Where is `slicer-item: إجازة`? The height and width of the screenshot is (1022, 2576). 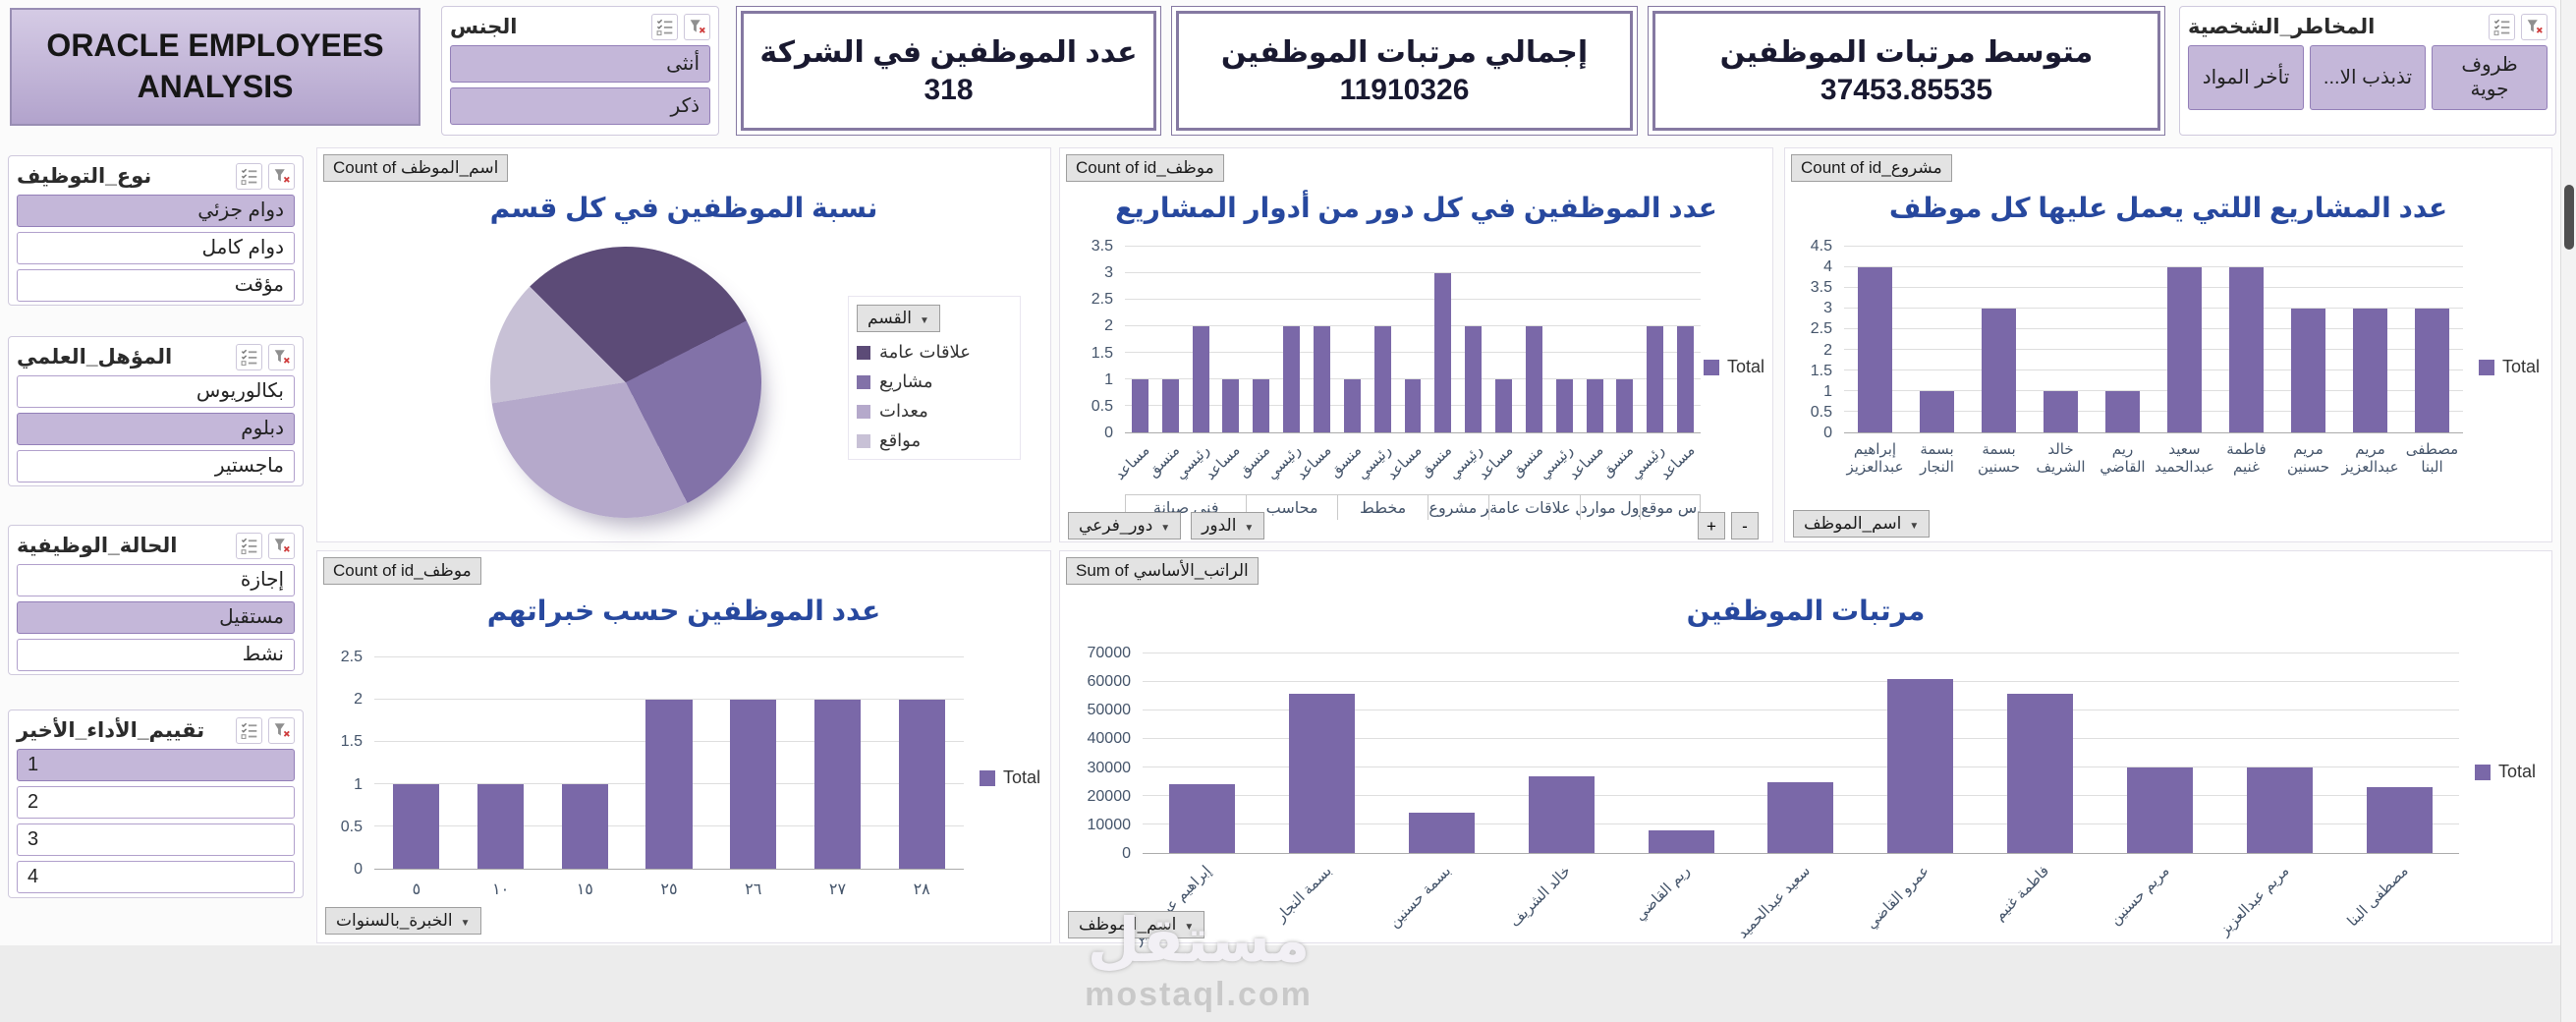 slicer-item: إجازة is located at coordinates (156, 580).